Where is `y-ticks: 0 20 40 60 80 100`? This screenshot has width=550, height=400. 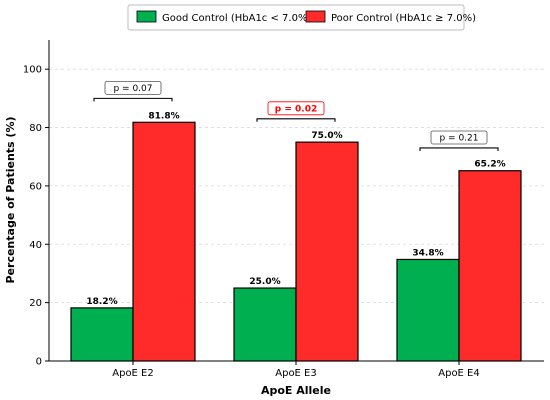
y-ticks: 0 20 40 60 80 100 is located at coordinates (36, 216).